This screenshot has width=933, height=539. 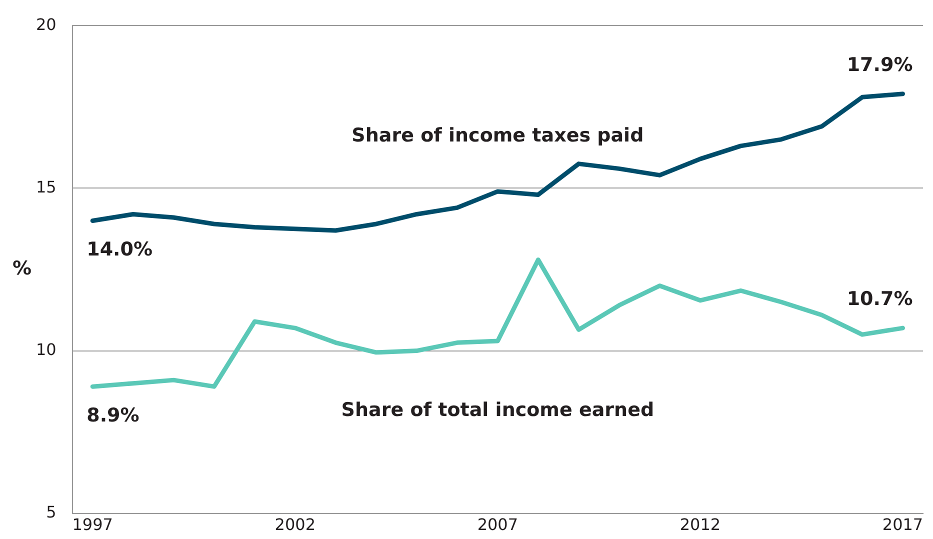 What do you see at coordinates (879, 65) in the screenshot?
I see `data-label: 17.9%` at bounding box center [879, 65].